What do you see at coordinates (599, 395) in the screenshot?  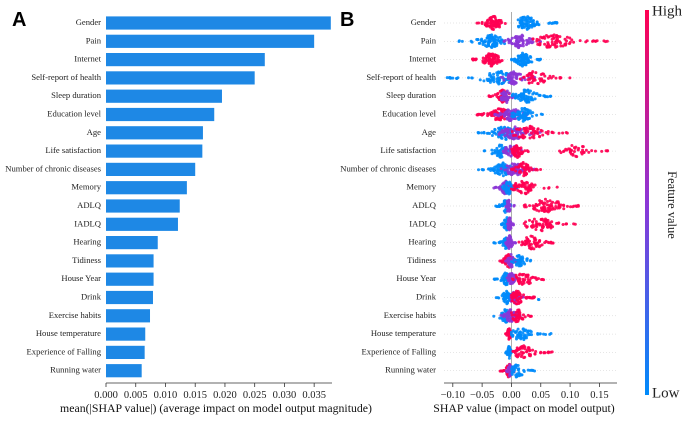 I see `panel-b-x-tick-label: 0.15` at bounding box center [599, 395].